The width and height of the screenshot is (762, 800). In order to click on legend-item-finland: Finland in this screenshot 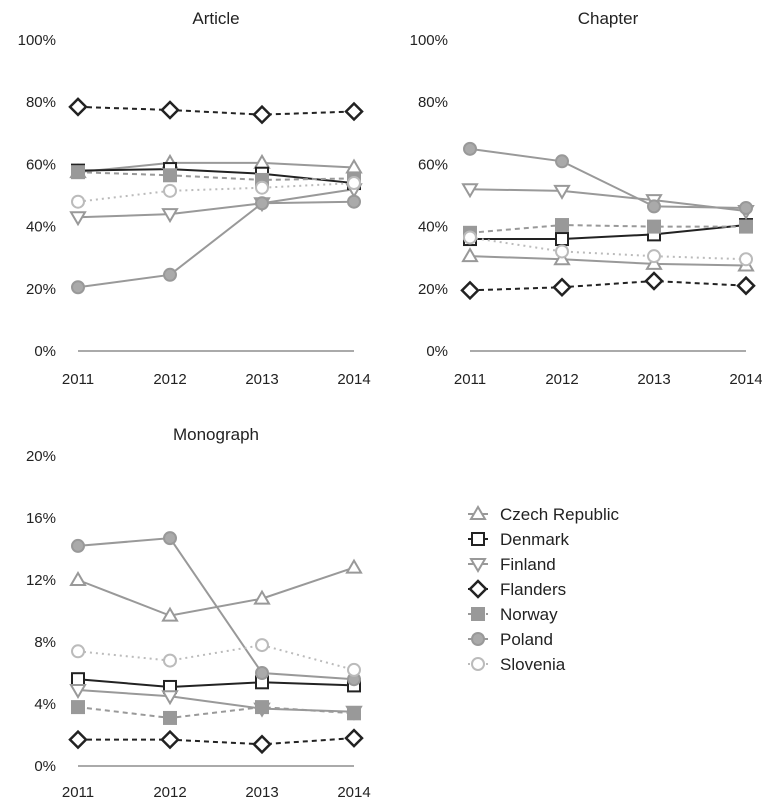, I will do `click(512, 564)`.